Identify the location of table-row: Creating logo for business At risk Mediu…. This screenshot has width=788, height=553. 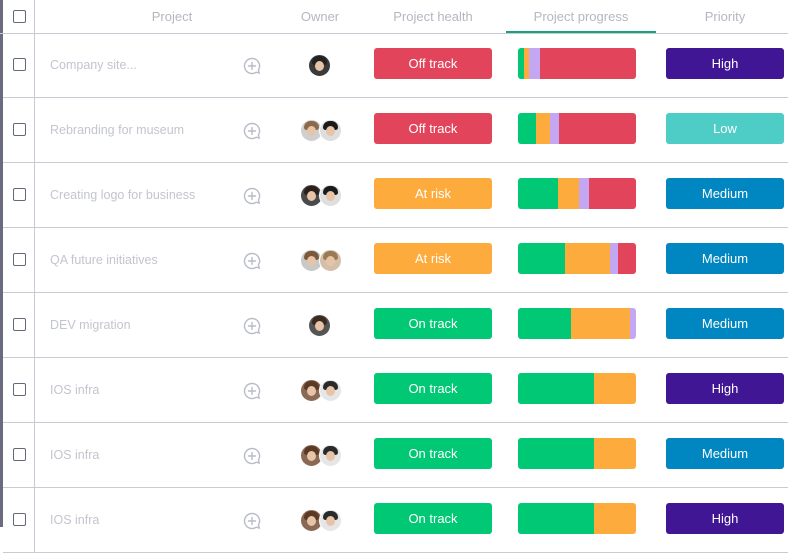
(394, 195).